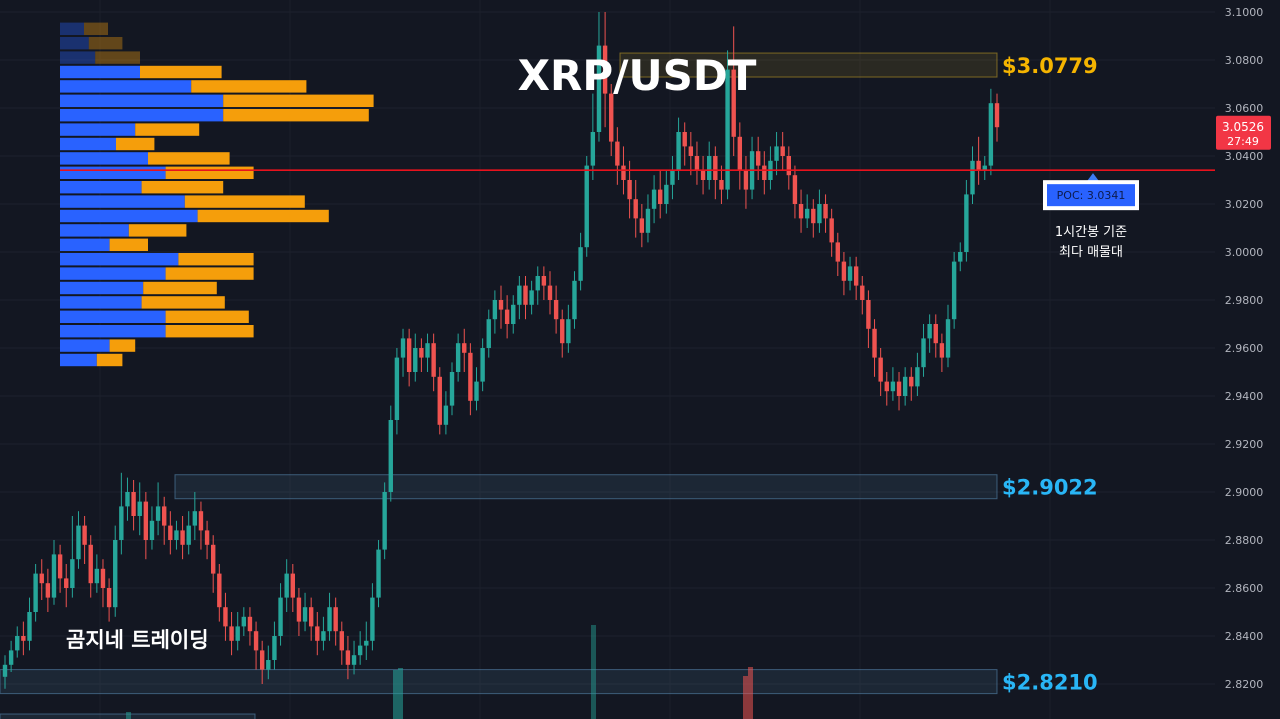  Describe the element at coordinates (1244, 204) in the screenshot. I see `price-tick-label: 3.0200` at that location.